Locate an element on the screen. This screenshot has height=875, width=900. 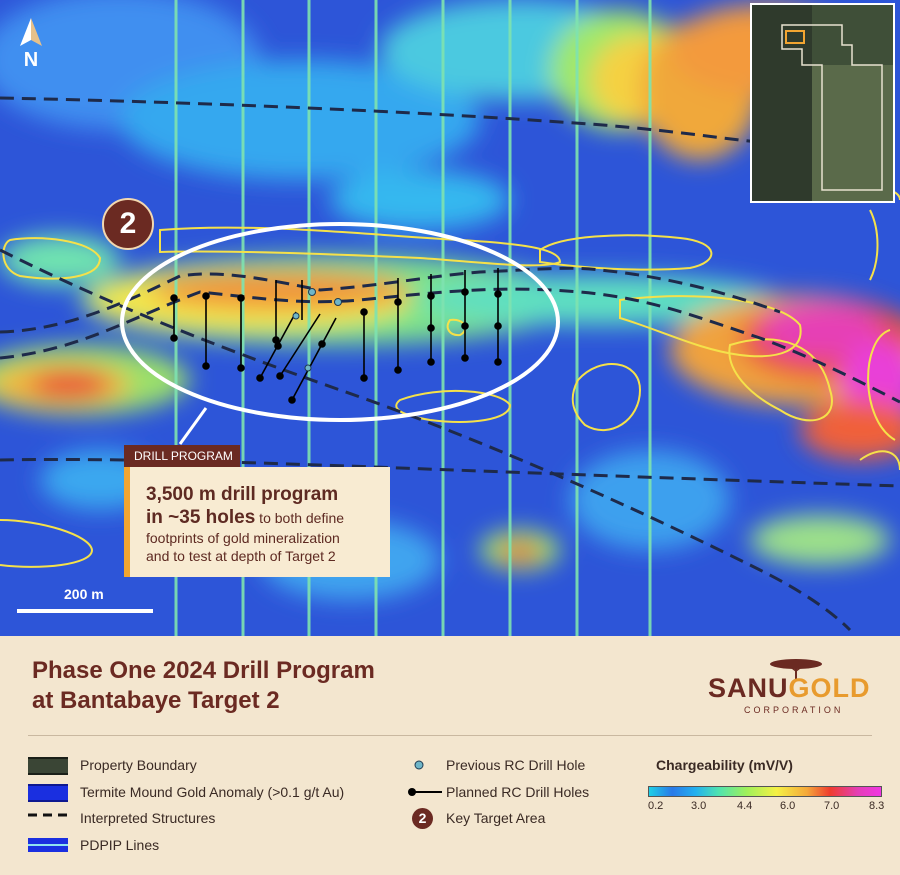
legend-interpreted-structures: Interpreted Structures is located at coordinates (148, 818).